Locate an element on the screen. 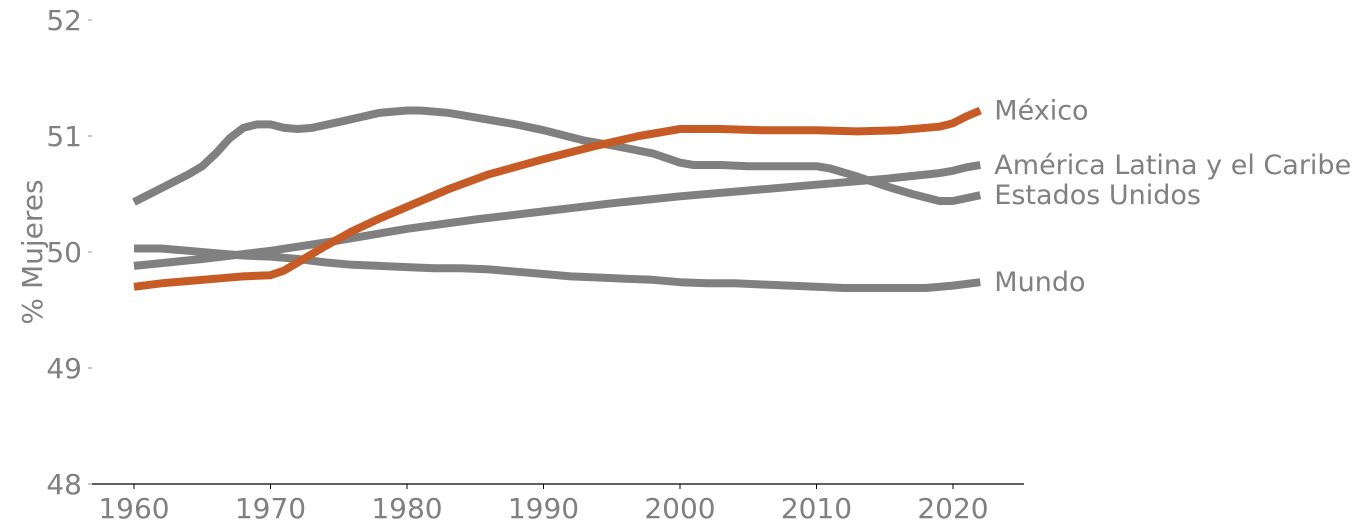  y-tick-label: 50 is located at coordinates (64, 252).